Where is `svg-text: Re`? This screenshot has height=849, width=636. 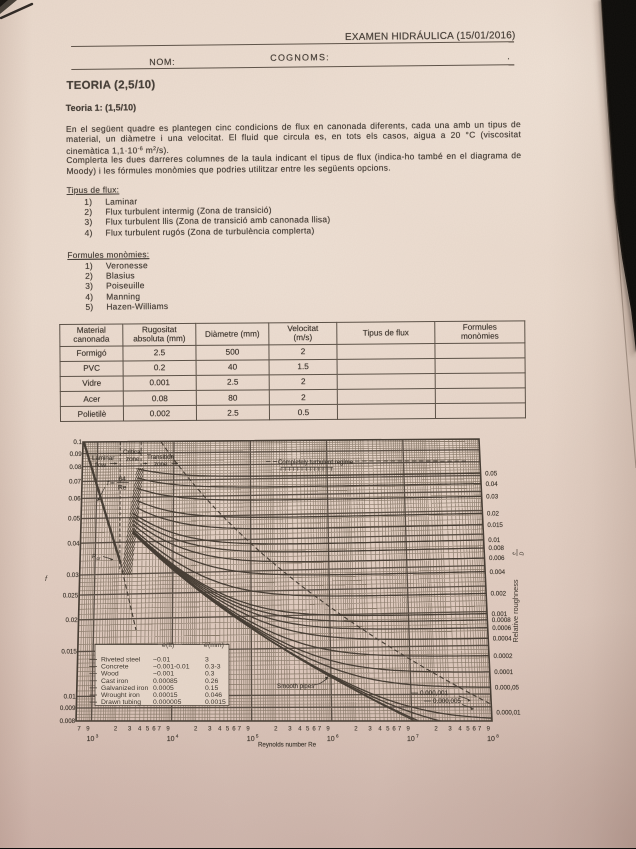
svg-text: Re is located at coordinates (122, 488).